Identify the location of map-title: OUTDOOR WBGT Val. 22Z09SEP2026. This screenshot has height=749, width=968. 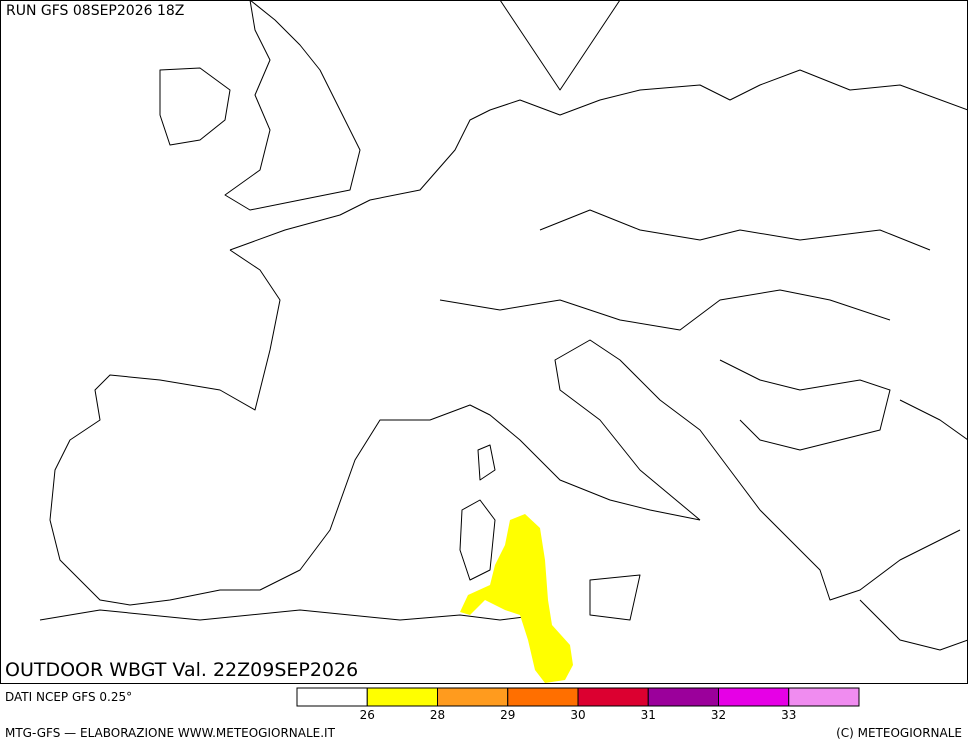
(181, 670).